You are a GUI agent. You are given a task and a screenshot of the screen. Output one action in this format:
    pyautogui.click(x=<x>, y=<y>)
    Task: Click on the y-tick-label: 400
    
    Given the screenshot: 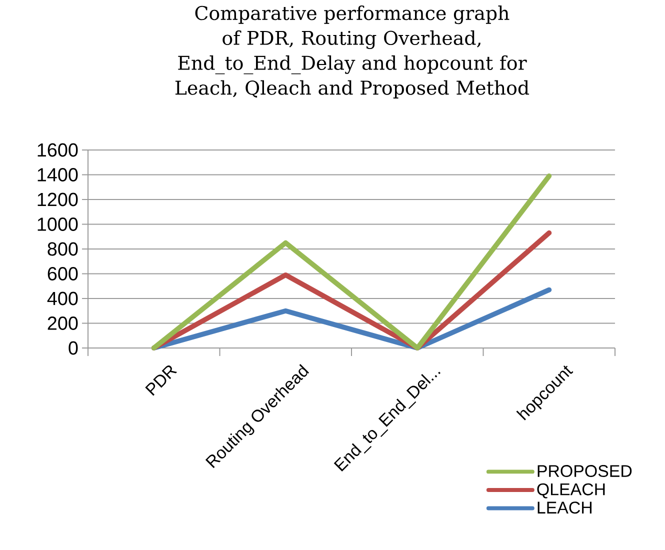 What is the action you would take?
    pyautogui.click(x=62, y=299)
    